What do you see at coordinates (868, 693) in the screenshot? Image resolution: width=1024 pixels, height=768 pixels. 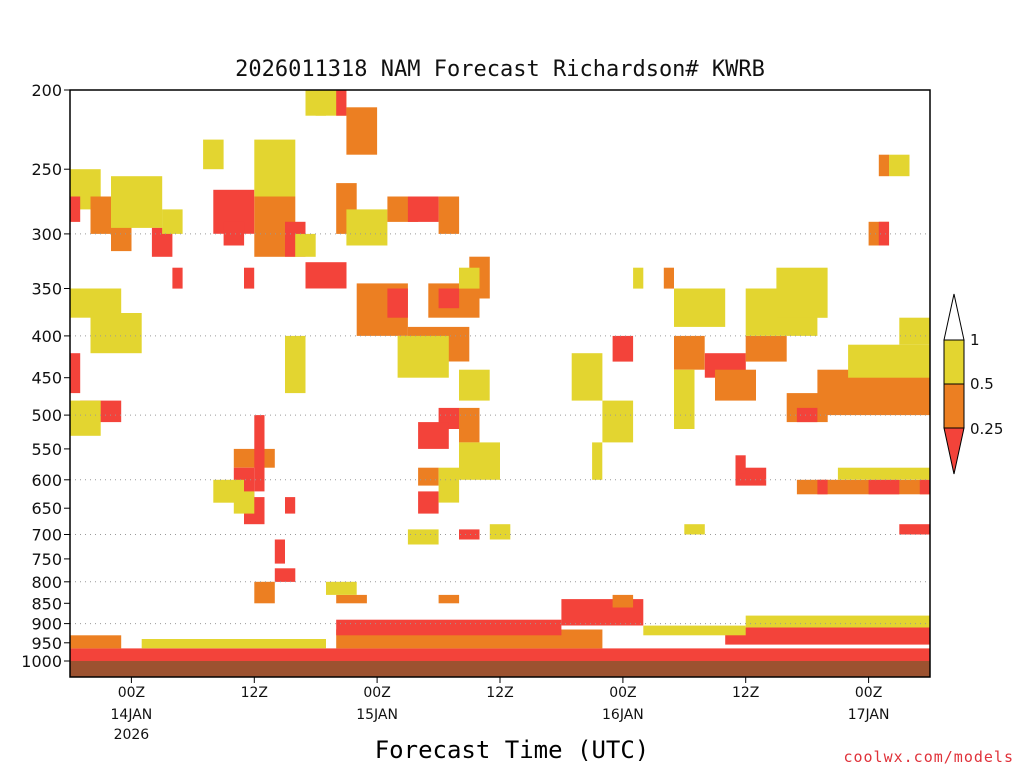 I see `xtick-label-6: 00Z` at bounding box center [868, 693].